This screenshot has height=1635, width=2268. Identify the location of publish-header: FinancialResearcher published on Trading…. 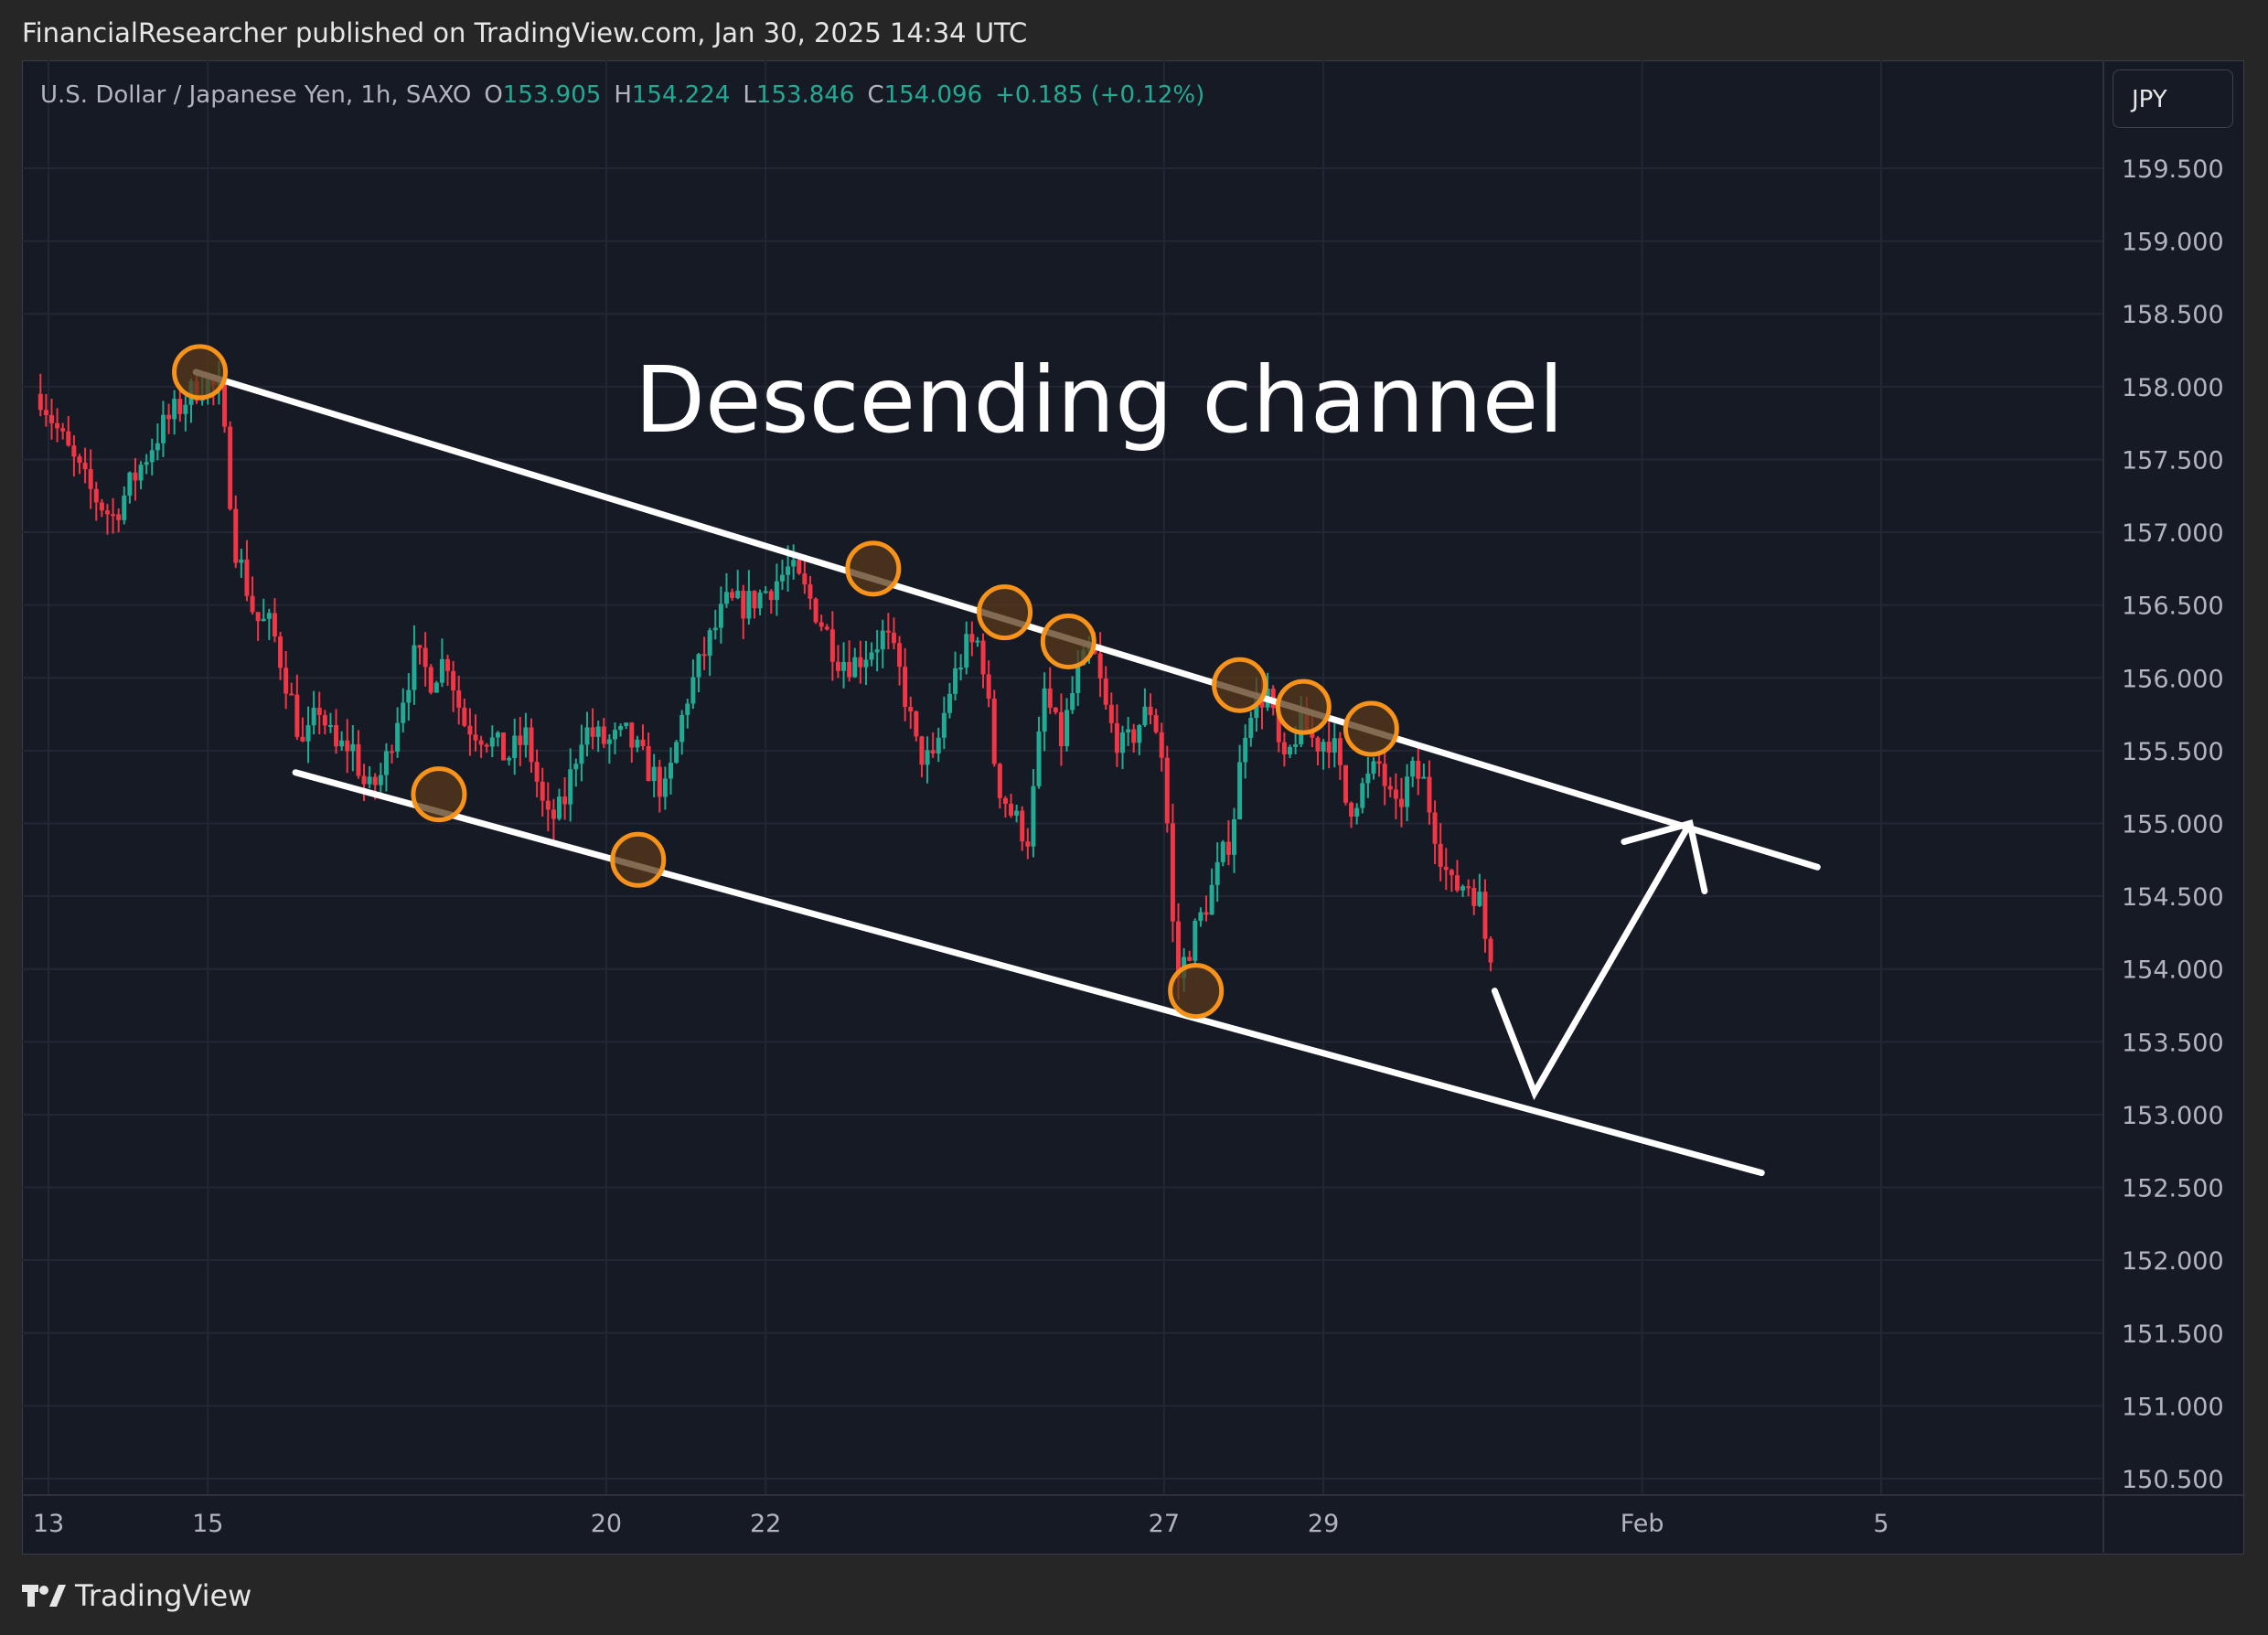
(1134, 30).